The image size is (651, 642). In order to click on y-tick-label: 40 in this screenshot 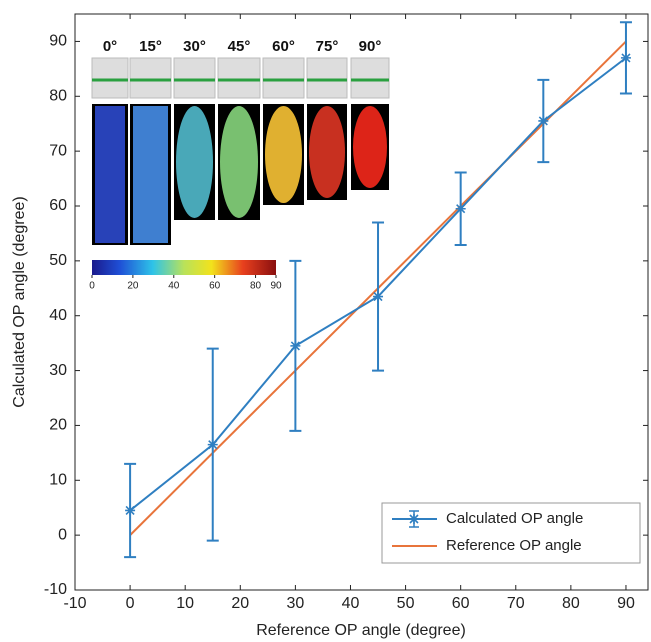, I will do `click(58, 315)`.